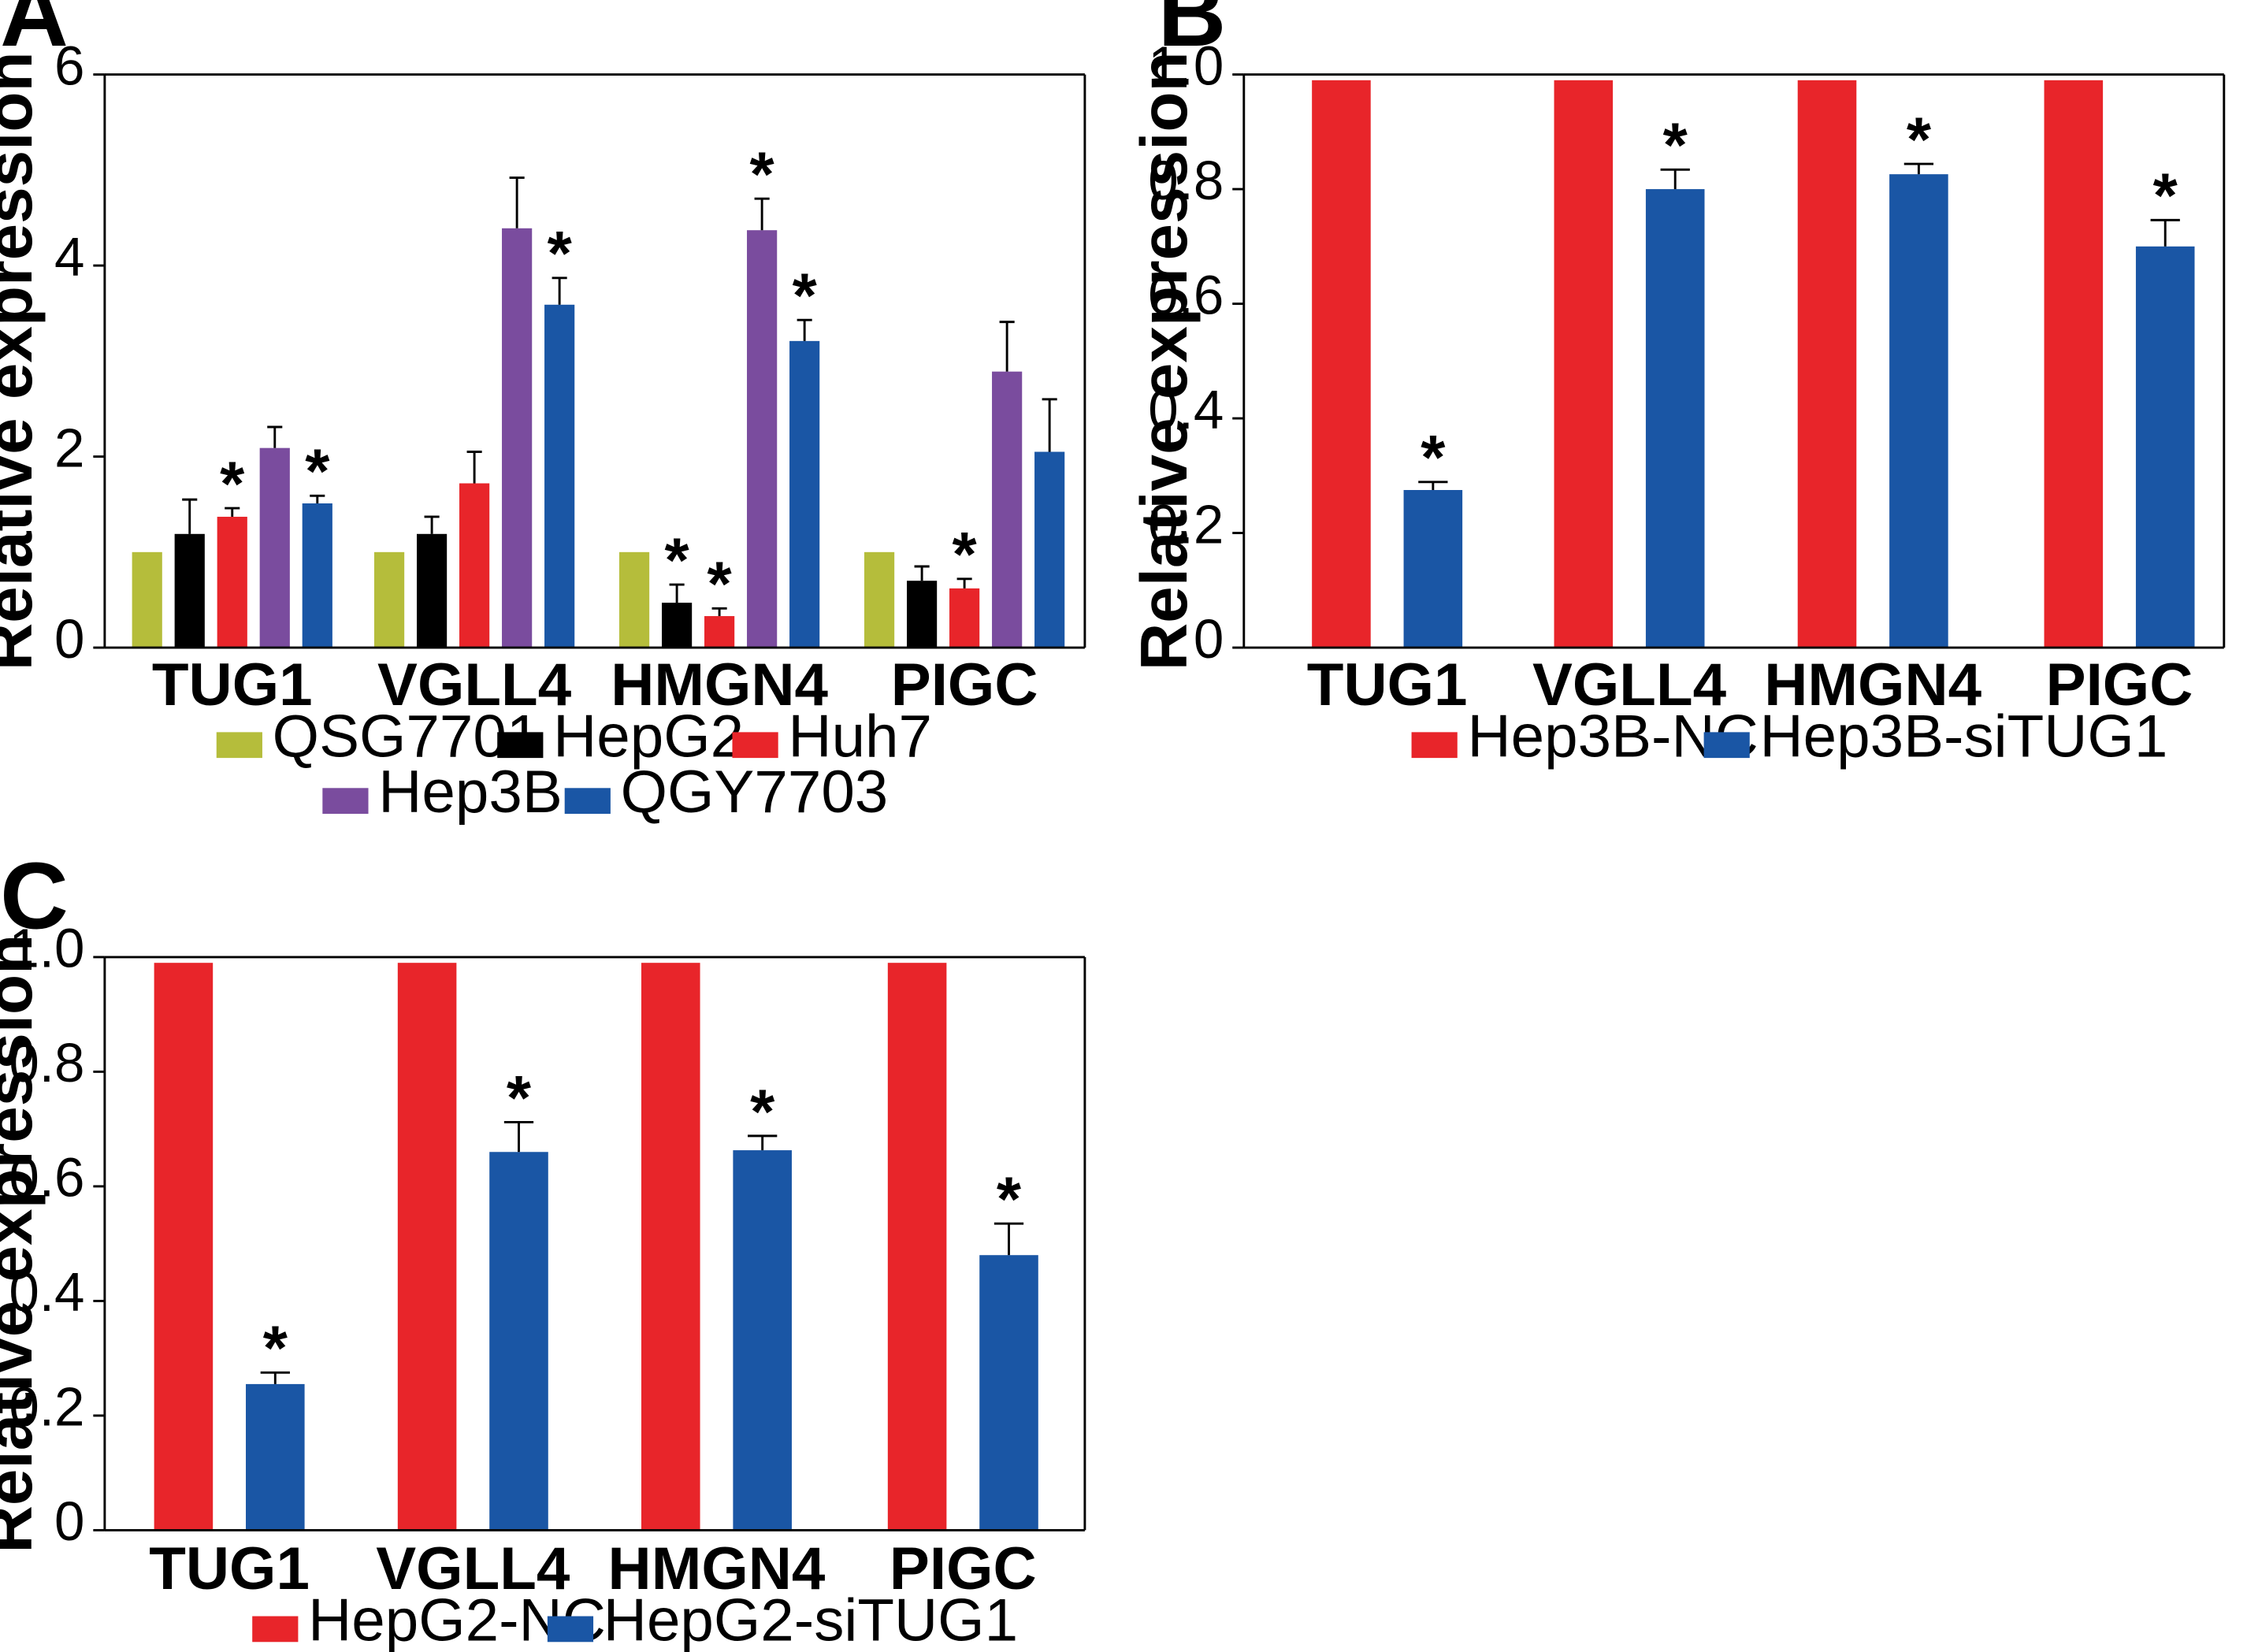  What do you see at coordinates (587, 801) in the screenshot?
I see `legend-swatch-qgy7703` at bounding box center [587, 801].